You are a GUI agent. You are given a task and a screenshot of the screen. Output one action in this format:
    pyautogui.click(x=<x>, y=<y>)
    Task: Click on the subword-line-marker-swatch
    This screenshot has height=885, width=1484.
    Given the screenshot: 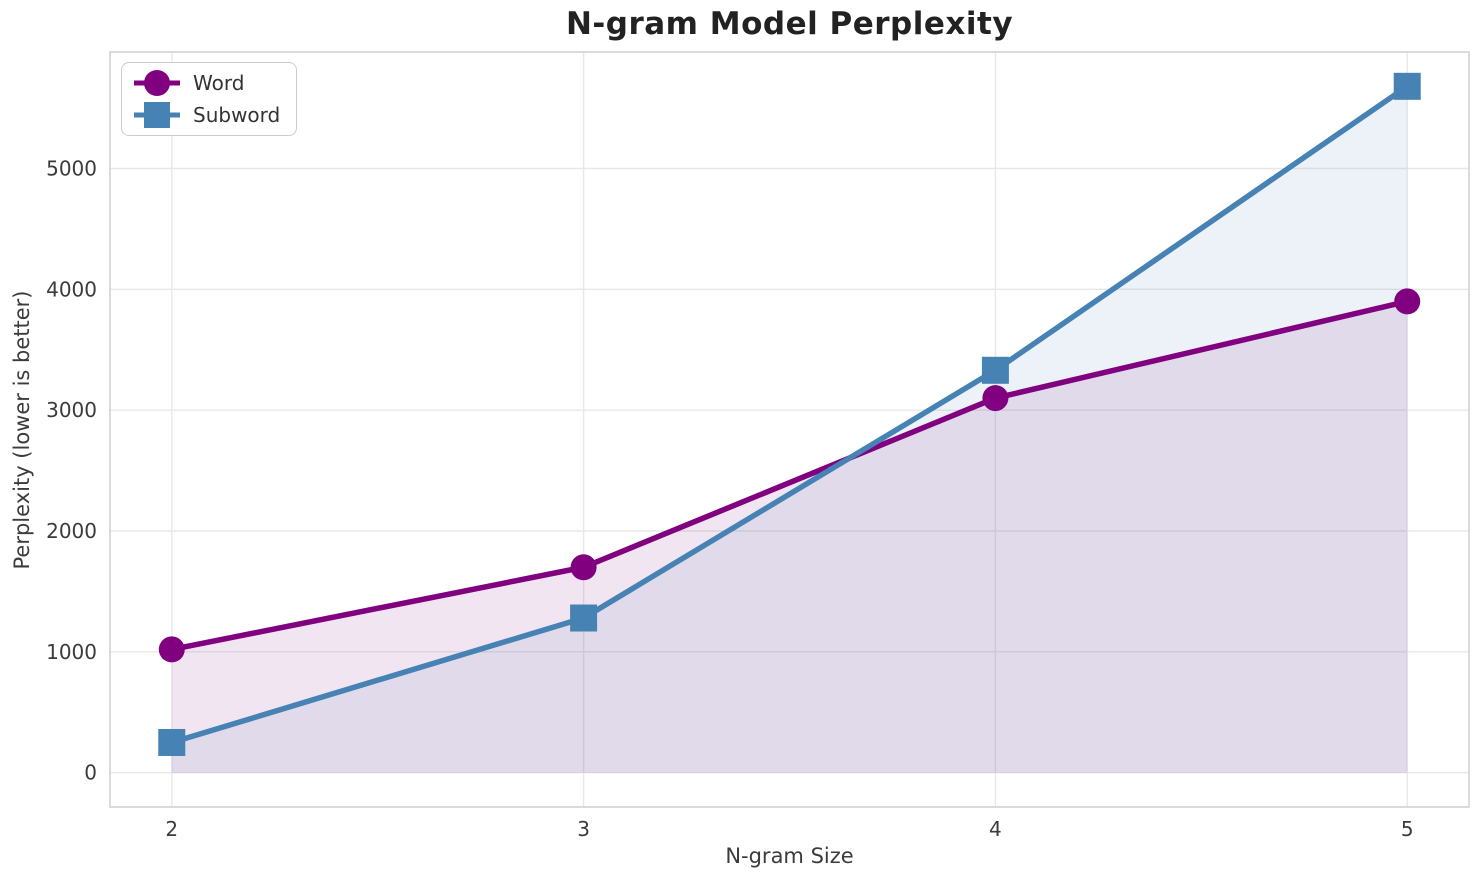 What is the action you would take?
    pyautogui.click(x=157, y=115)
    